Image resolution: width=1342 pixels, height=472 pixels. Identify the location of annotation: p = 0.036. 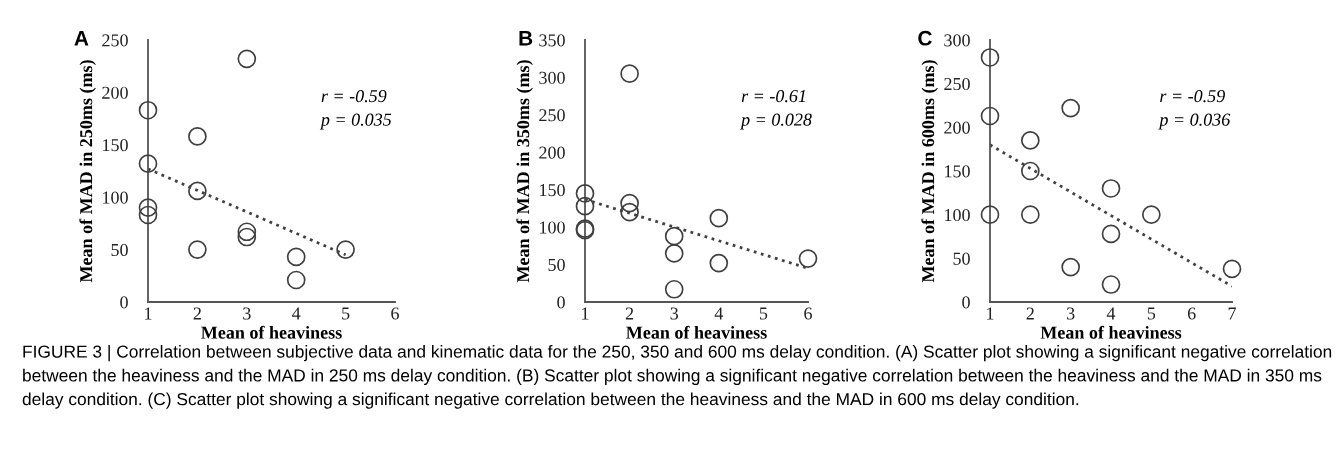
(1194, 121).